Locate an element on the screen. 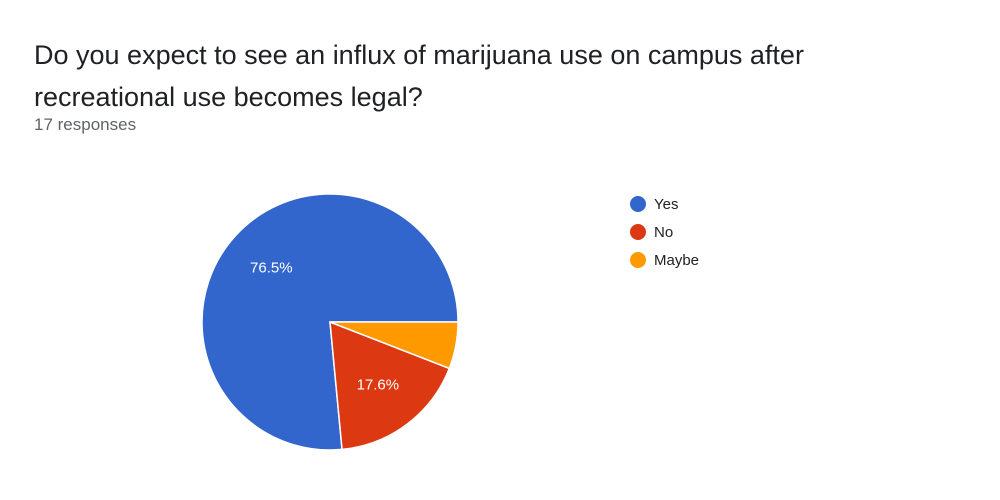 This screenshot has height=500, width=1000. legend-item-no: No is located at coordinates (664, 232).